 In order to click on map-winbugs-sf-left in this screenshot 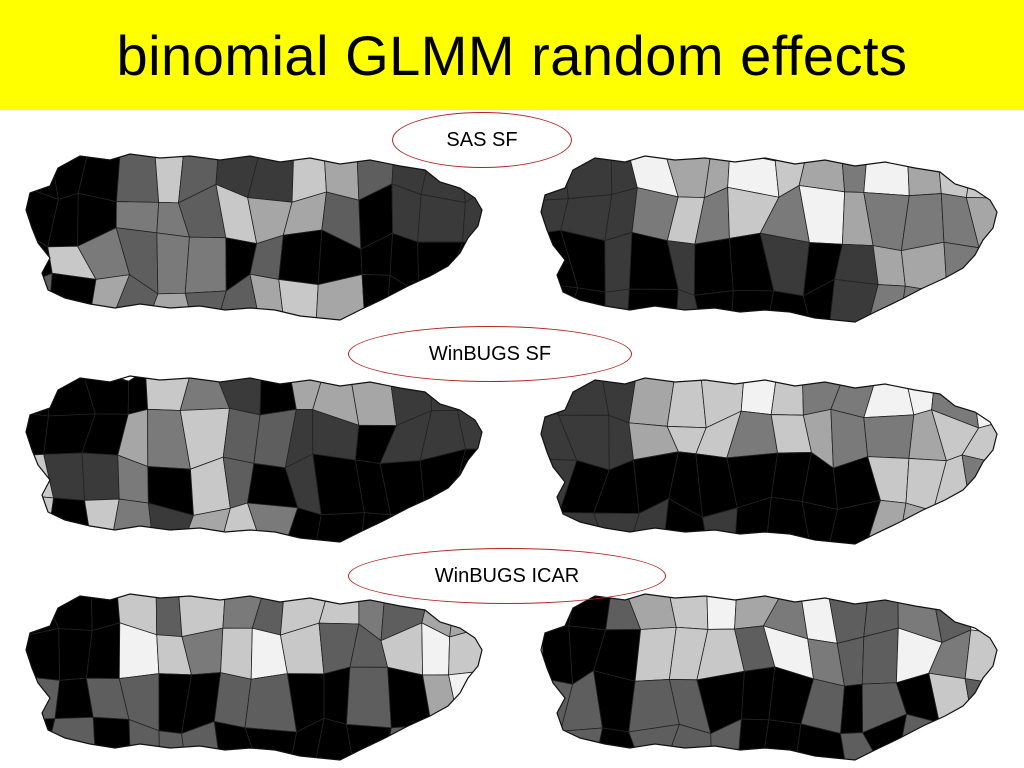, I will do `click(255, 460)`.